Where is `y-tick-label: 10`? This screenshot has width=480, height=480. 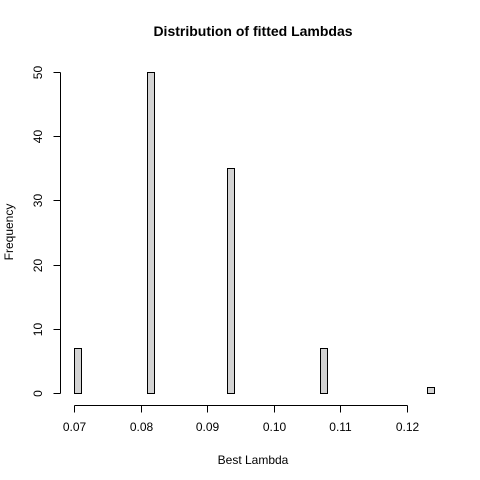
y-tick-label: 10 is located at coordinates (38, 330).